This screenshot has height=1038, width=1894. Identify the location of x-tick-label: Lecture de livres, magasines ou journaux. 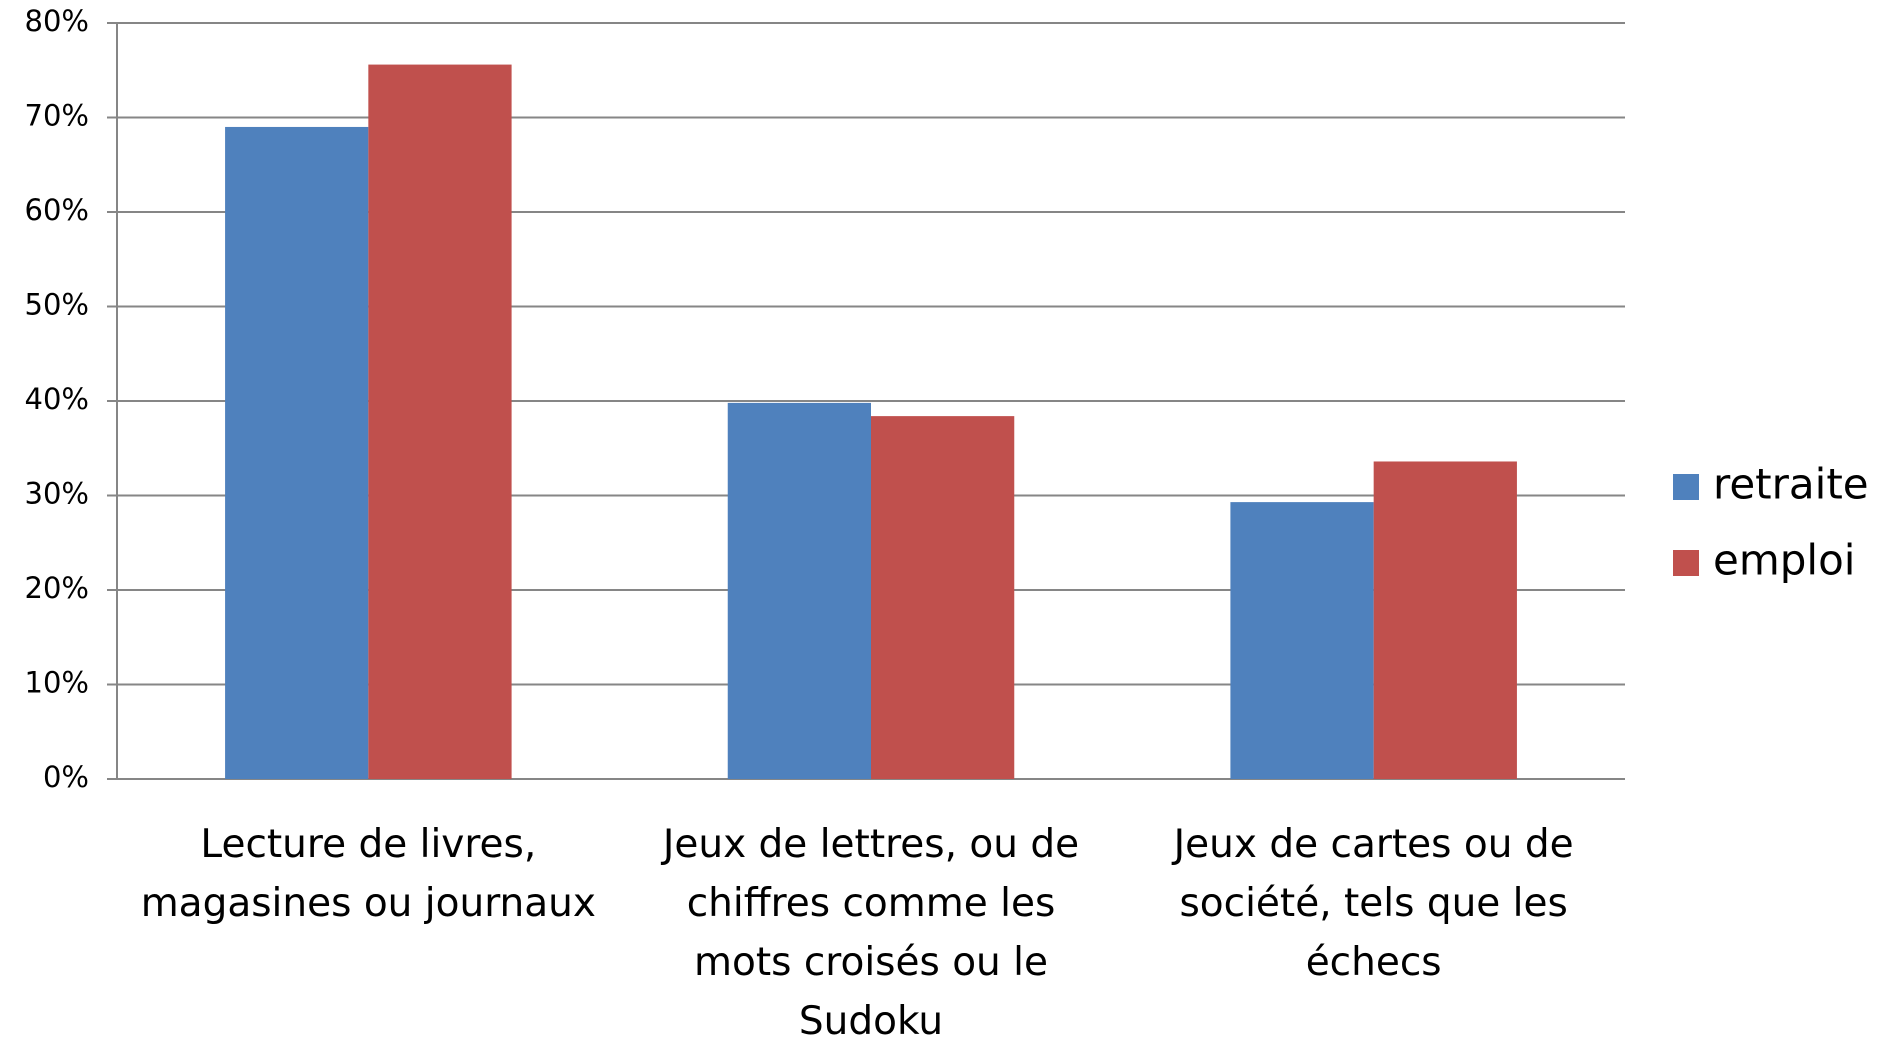
(368, 874).